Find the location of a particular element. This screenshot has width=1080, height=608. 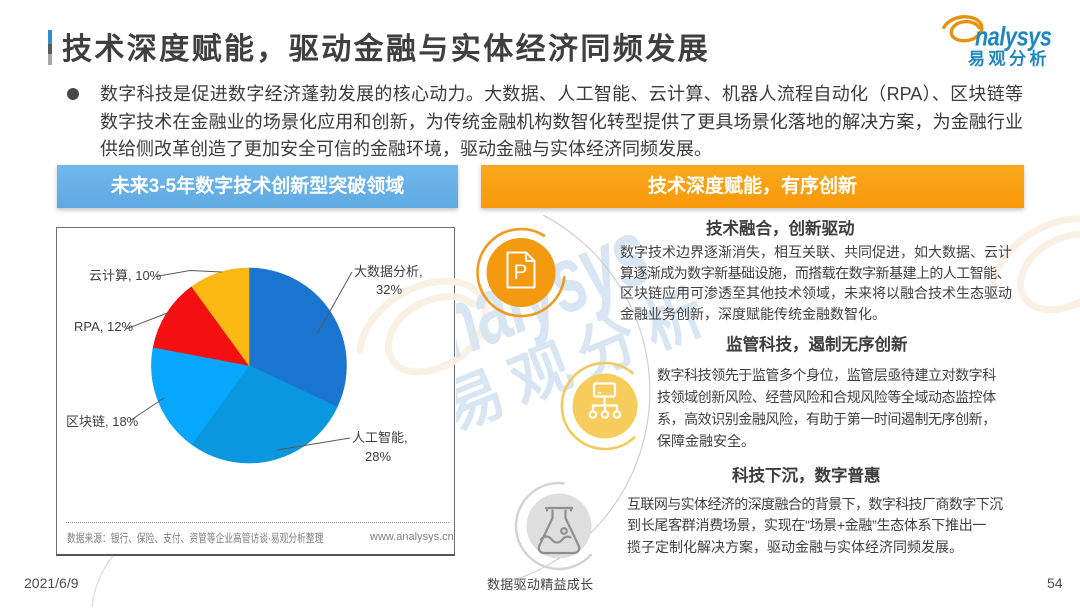

svg-text: P is located at coordinates (520, 272).